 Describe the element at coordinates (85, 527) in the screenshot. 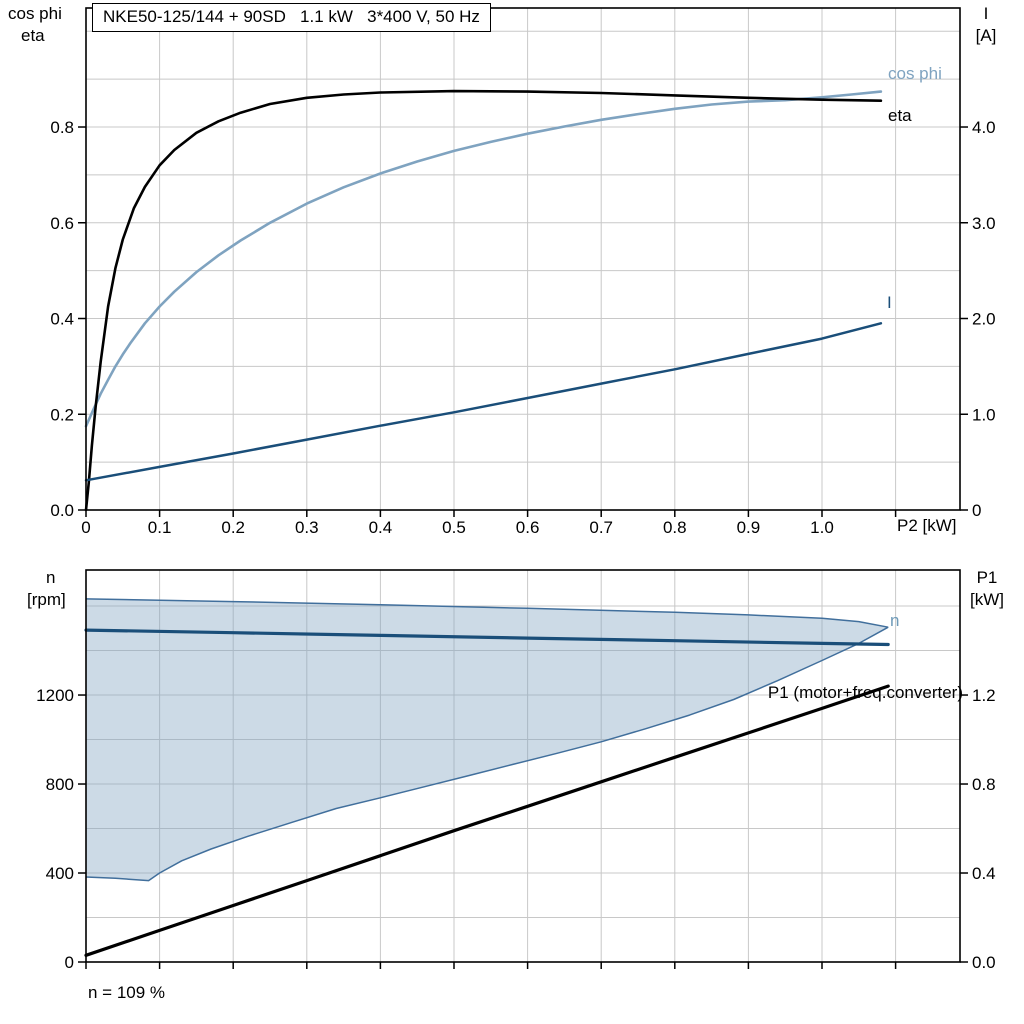

I see `x-tick-label: 0` at that location.